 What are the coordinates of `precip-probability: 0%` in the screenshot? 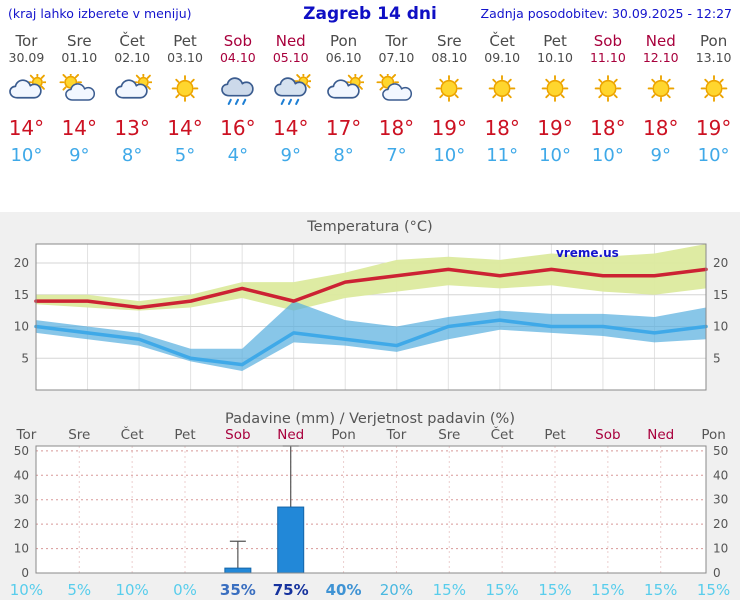 It's located at (185, 590).